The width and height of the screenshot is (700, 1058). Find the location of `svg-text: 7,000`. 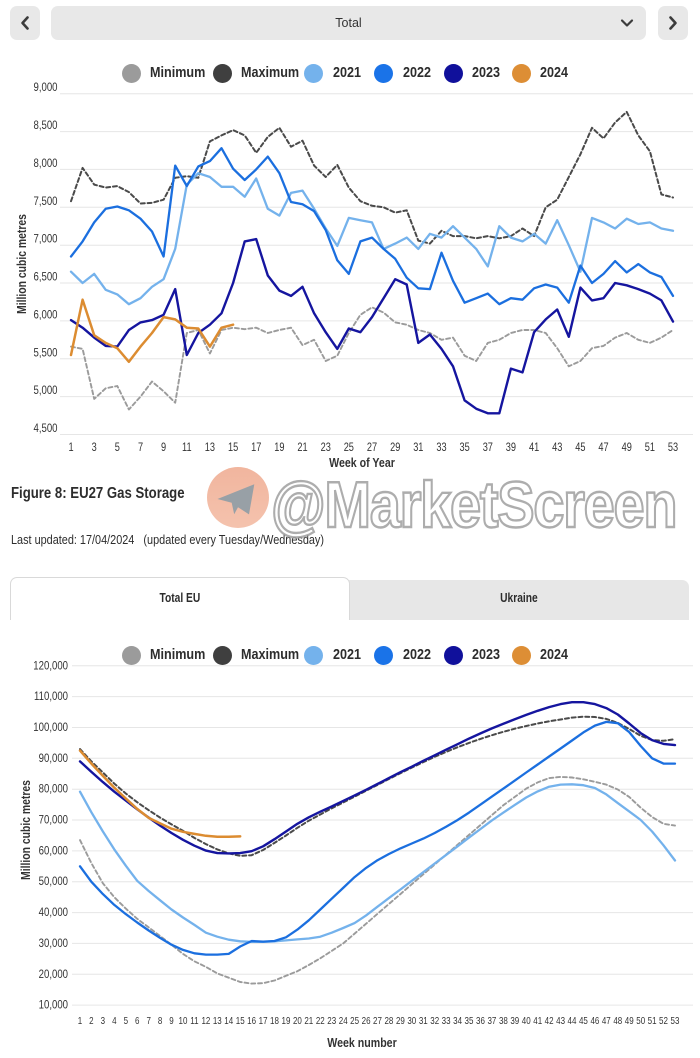

svg-text: 7,000 is located at coordinates (45, 239).